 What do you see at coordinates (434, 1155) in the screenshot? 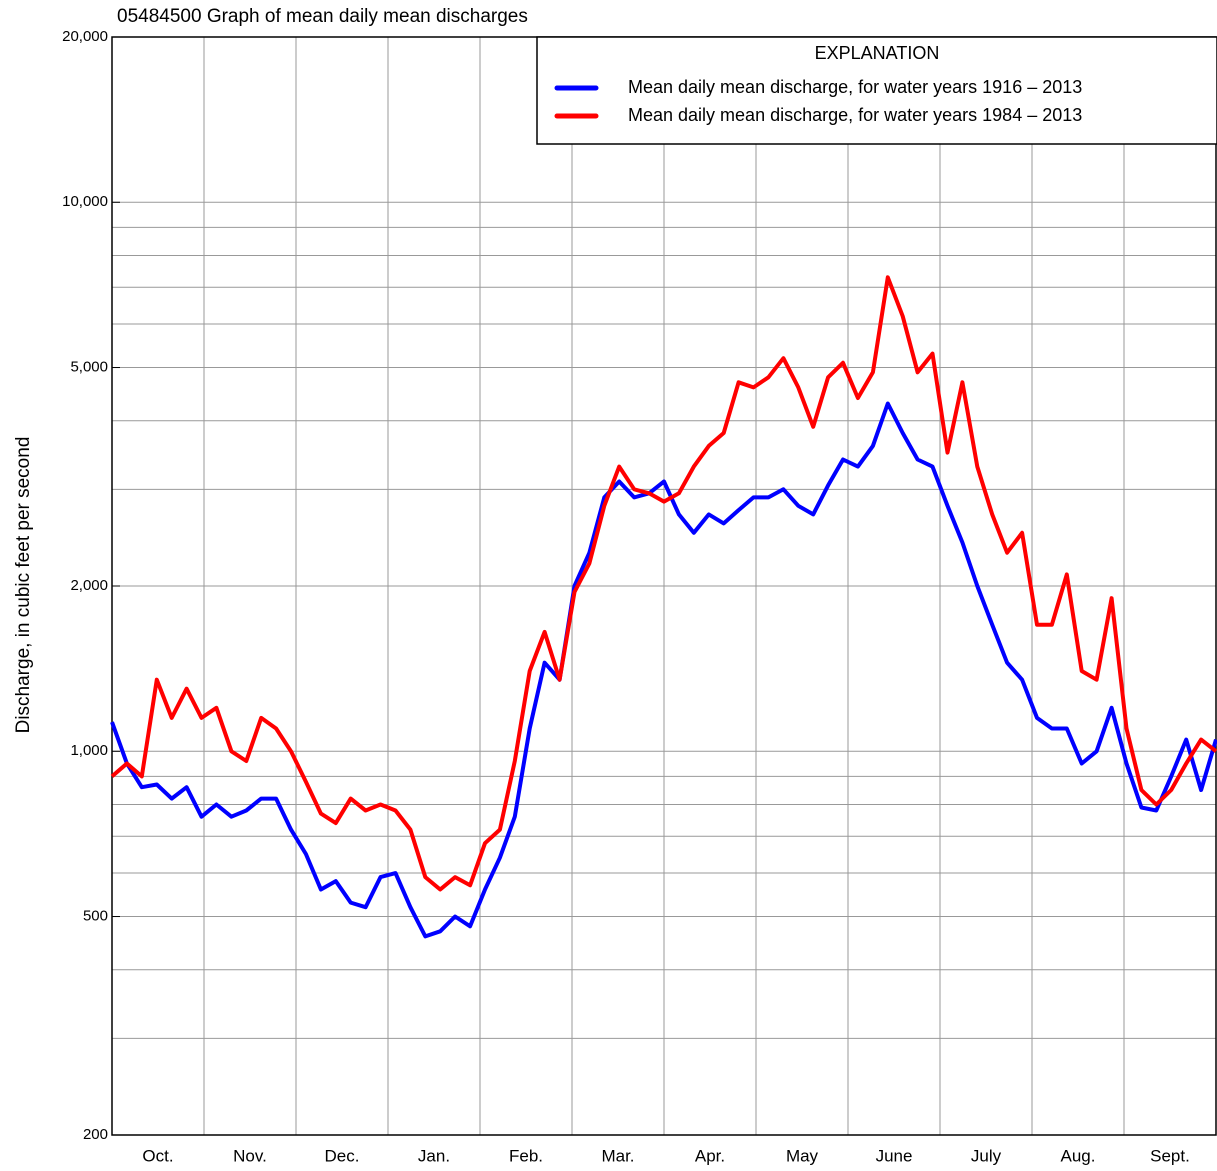
I see `x-tick-label: Jan.` at bounding box center [434, 1155].